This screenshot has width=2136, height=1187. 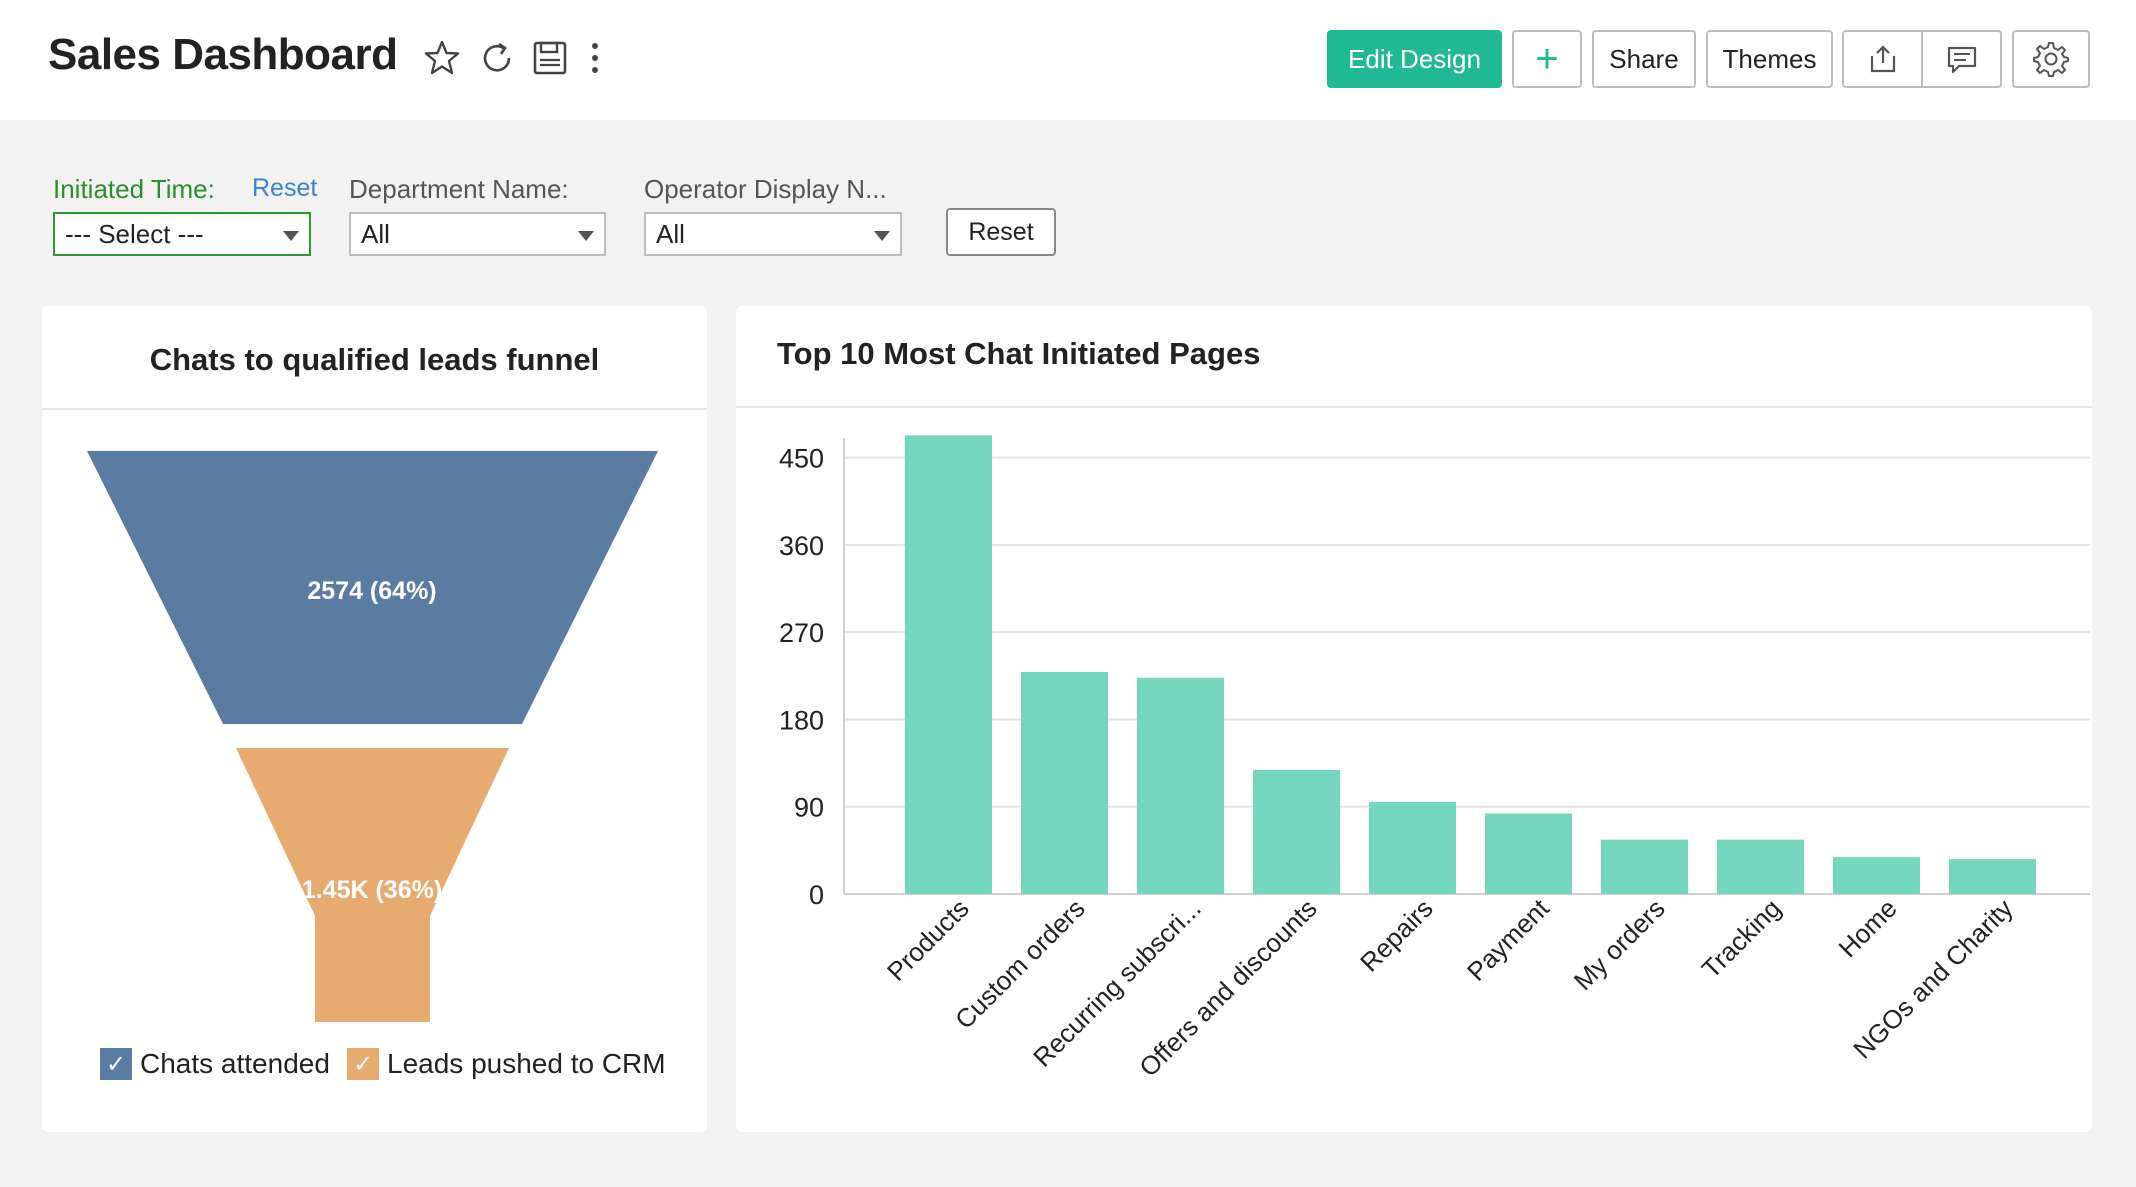 I want to click on share-button: Share, so click(x=1644, y=59).